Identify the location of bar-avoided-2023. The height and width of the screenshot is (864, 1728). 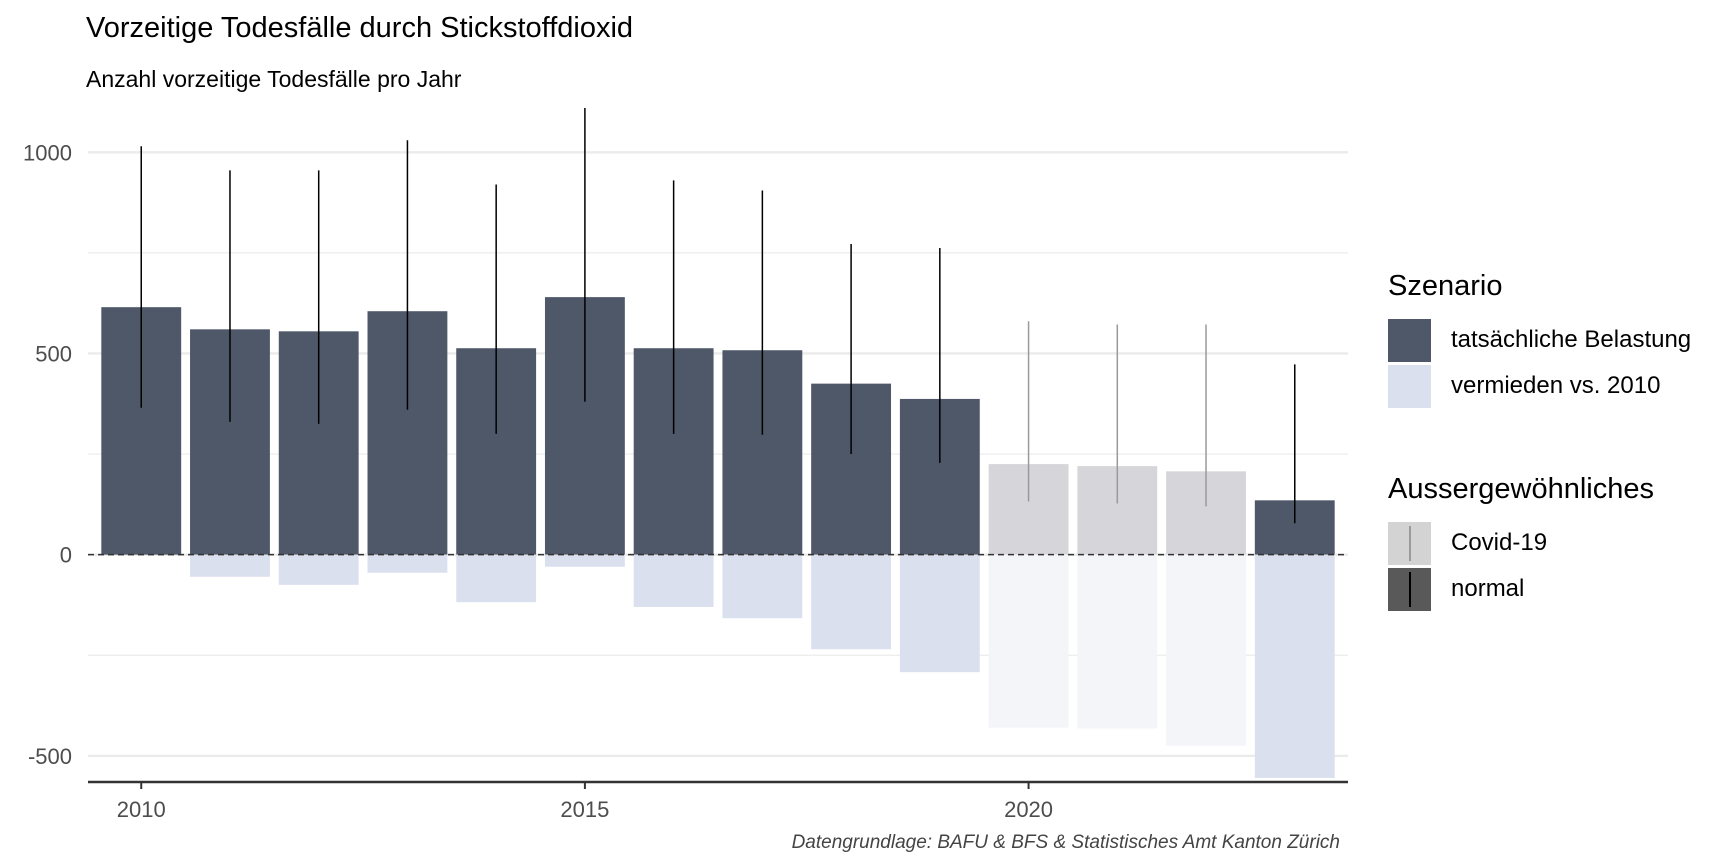
(1294, 666).